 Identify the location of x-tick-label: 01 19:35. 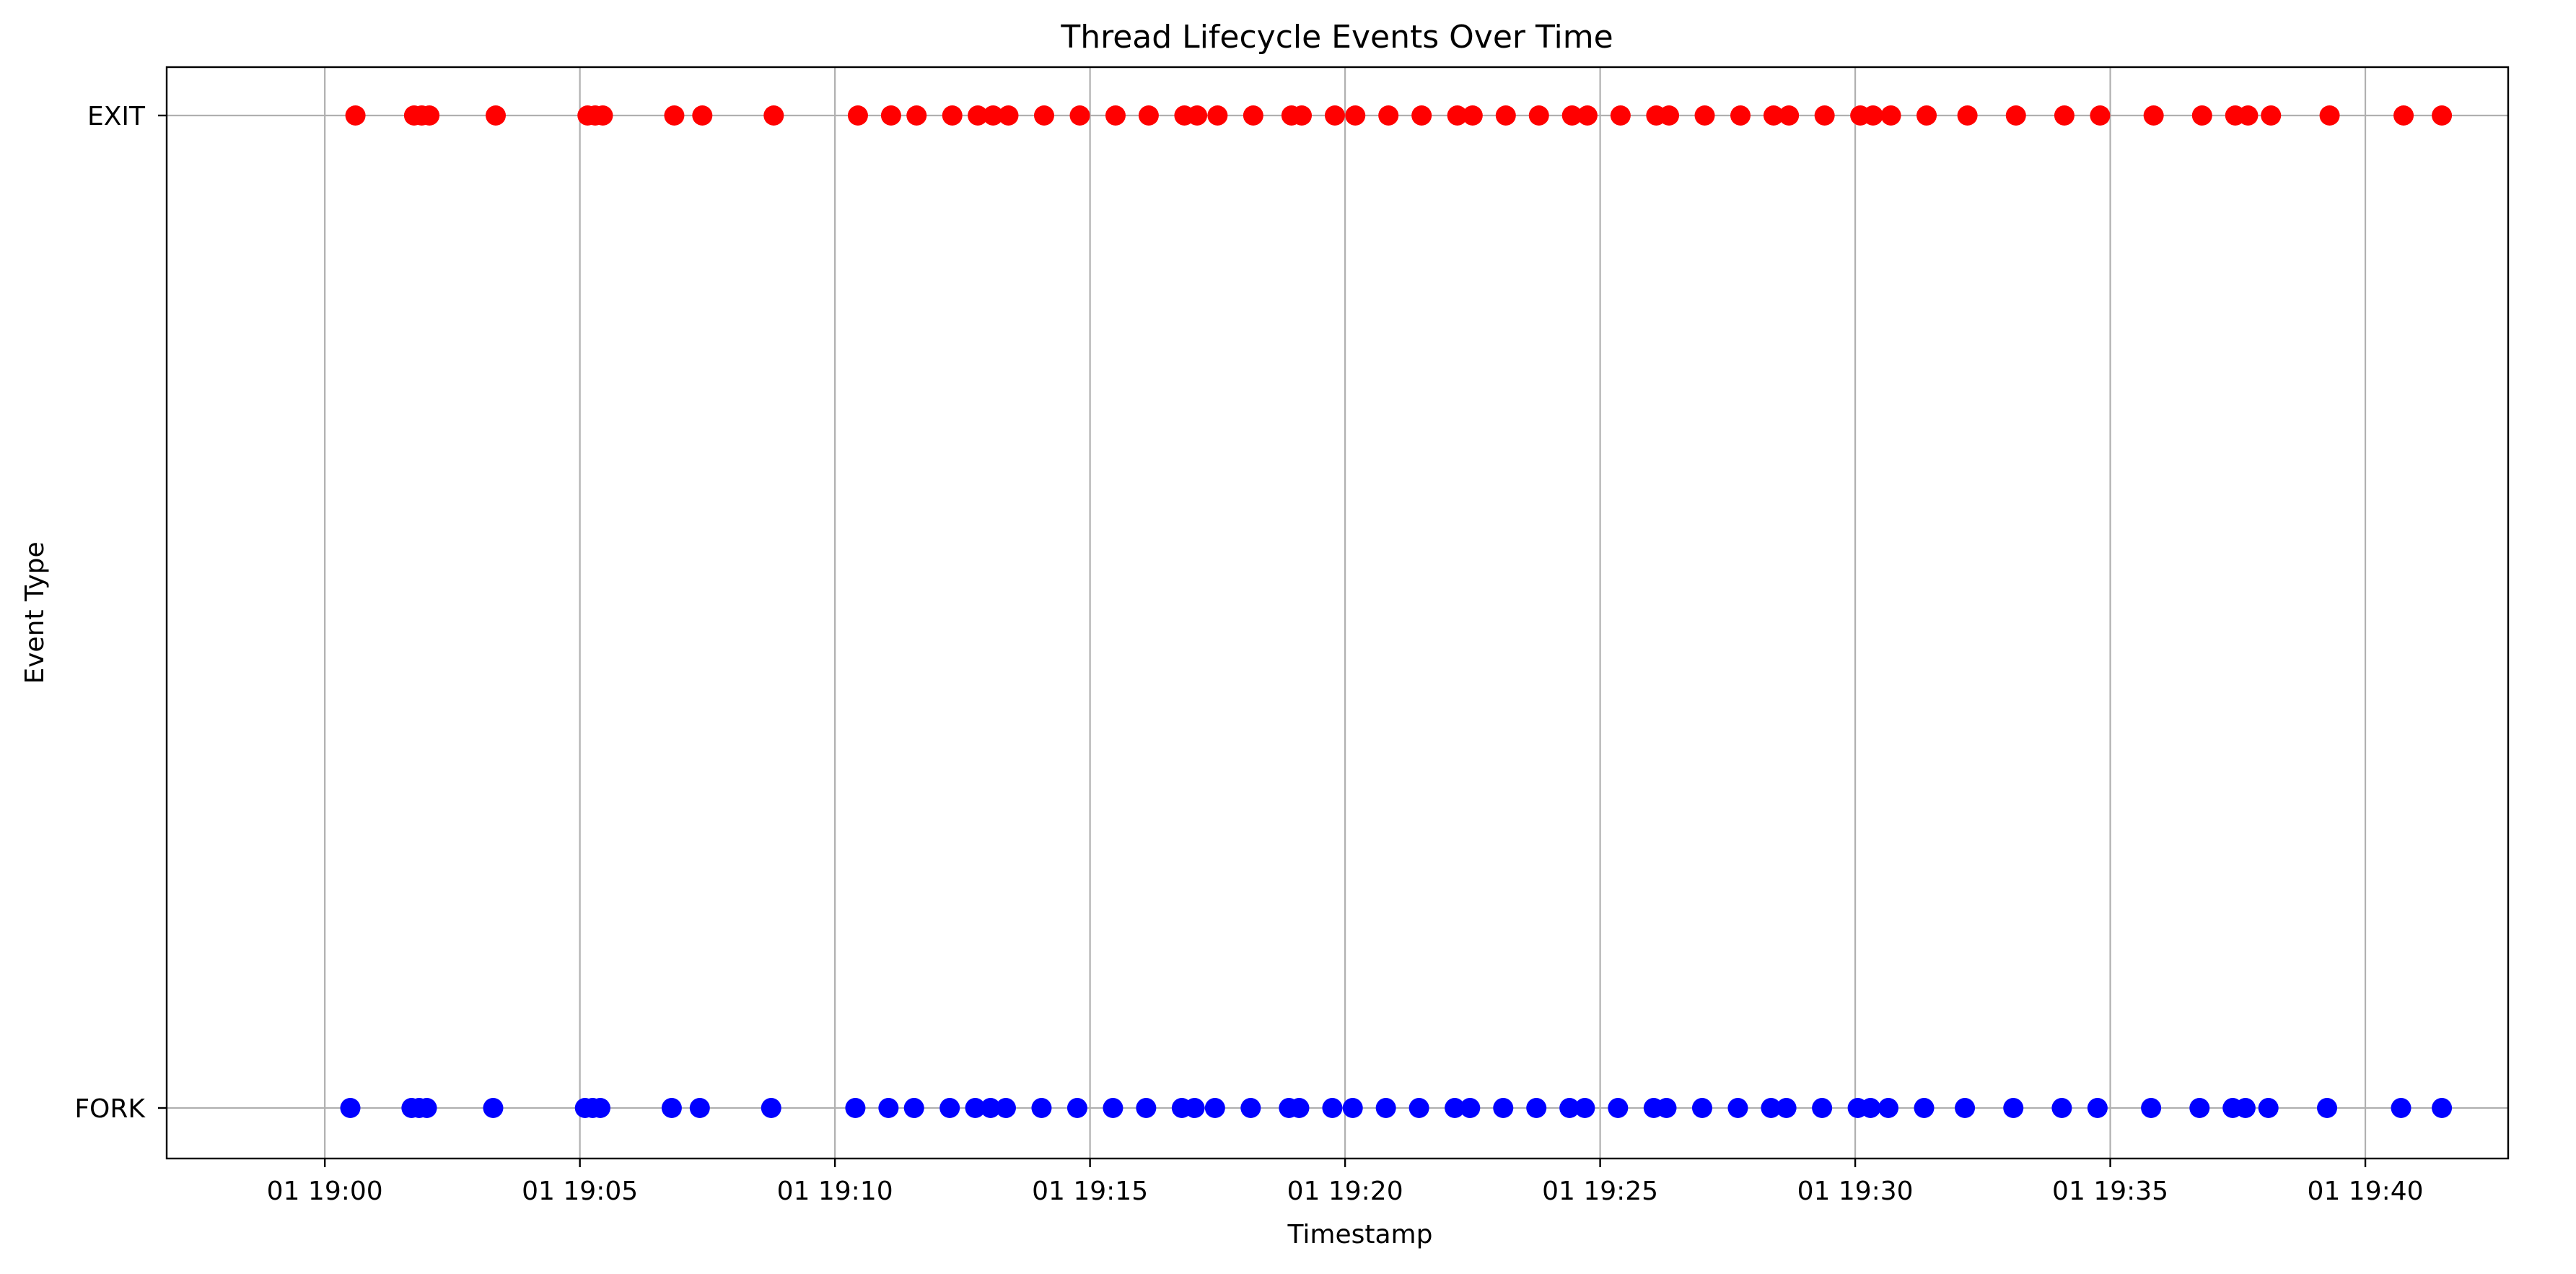
(2110, 1191).